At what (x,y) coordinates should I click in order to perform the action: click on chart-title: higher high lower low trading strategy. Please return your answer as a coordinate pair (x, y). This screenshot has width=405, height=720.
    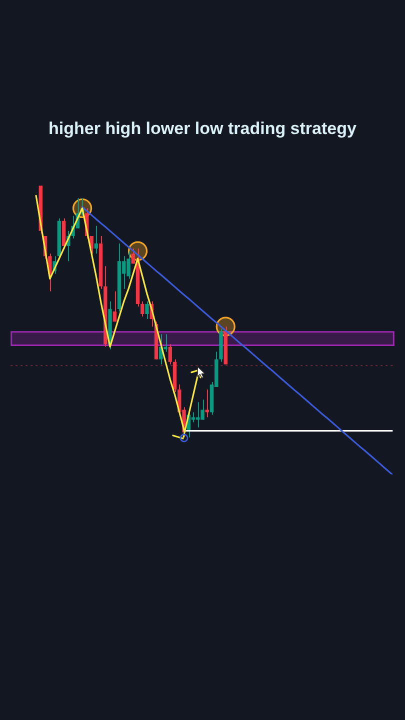
    Looking at the image, I should click on (203, 129).